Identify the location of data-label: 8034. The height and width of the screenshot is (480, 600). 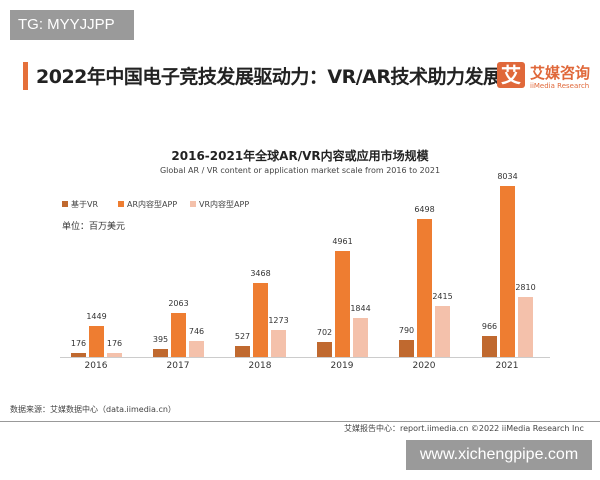
(507, 176).